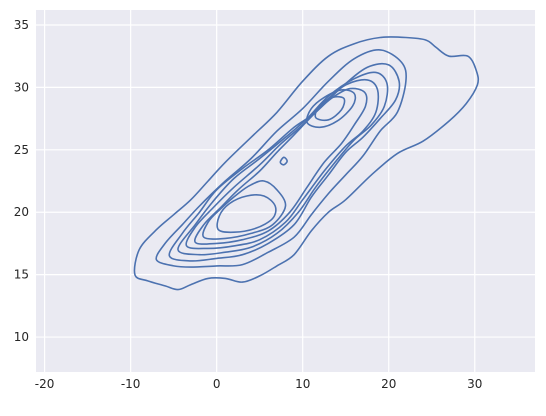 The image size is (546, 416). I want to click on y-axis-ticks: 10 15 20 25 30 35, so click(21, 181).